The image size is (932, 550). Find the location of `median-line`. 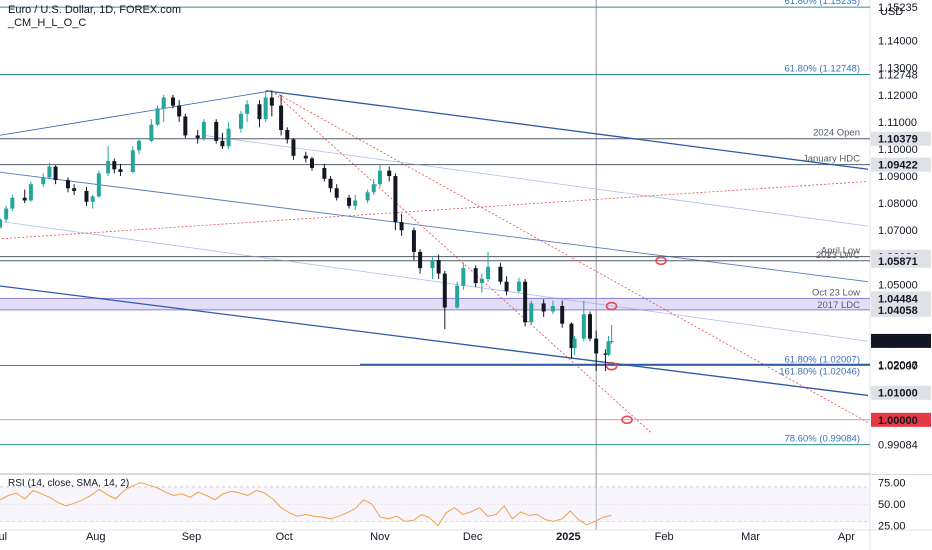

median-line is located at coordinates (536, 181).